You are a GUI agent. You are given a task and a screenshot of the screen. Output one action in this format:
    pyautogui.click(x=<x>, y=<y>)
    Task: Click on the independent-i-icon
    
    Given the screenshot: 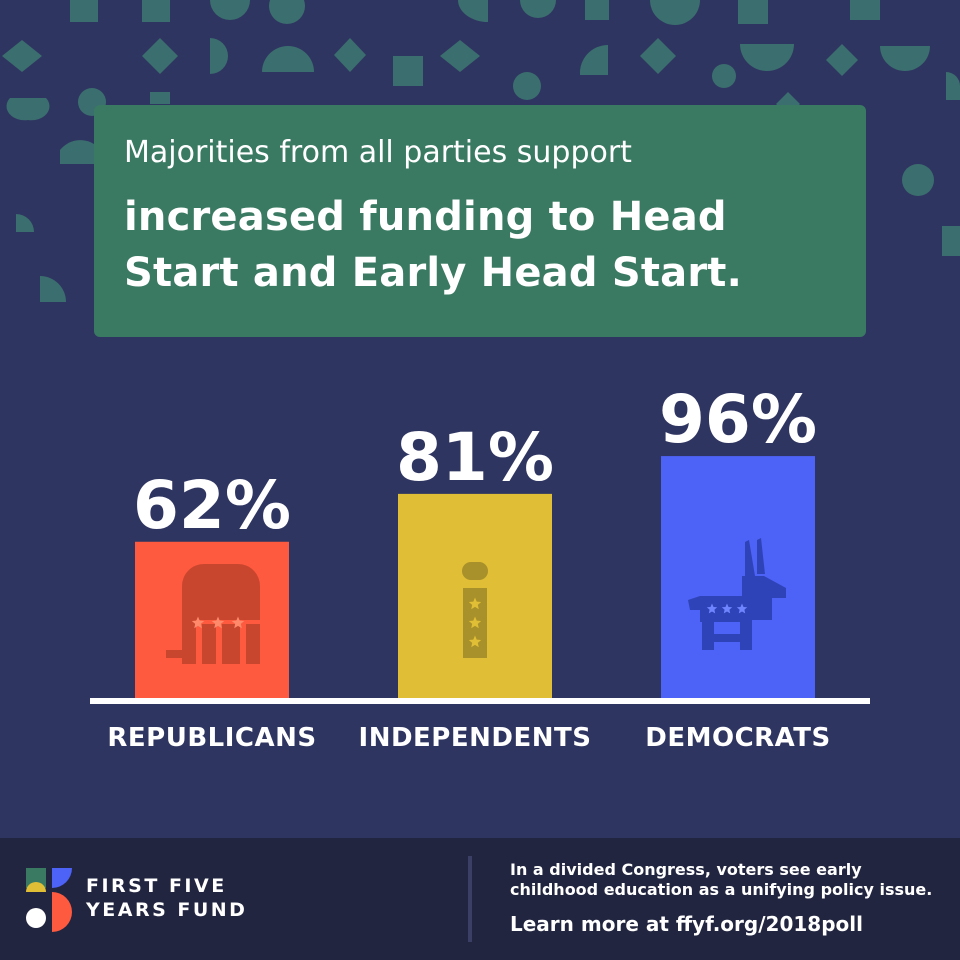 What is the action you would take?
    pyautogui.click(x=475, y=610)
    